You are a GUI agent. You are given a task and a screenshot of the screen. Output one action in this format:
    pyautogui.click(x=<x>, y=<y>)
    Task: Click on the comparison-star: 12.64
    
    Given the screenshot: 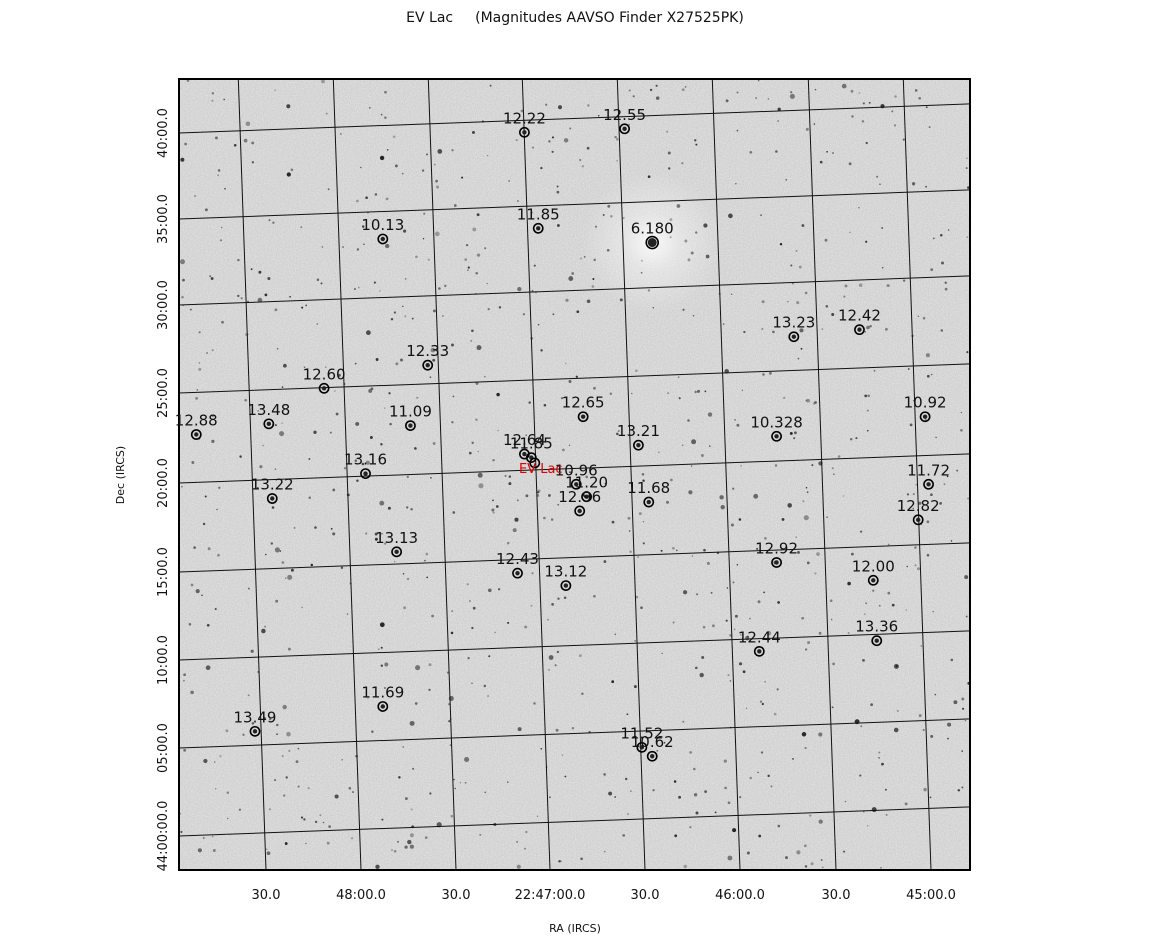 What is the action you would take?
    pyautogui.click(x=524, y=445)
    